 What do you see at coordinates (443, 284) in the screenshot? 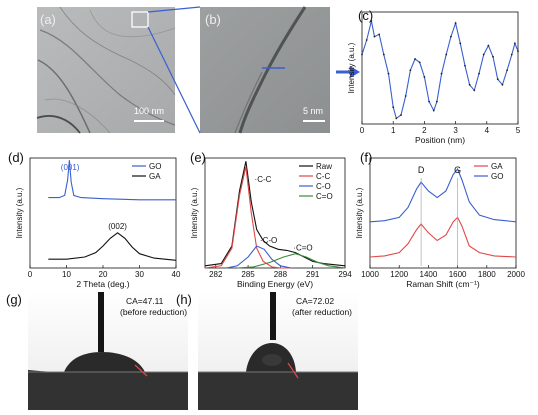
I see `x-axis-label: Raman Shift (cm⁻¹)` at bounding box center [443, 284].